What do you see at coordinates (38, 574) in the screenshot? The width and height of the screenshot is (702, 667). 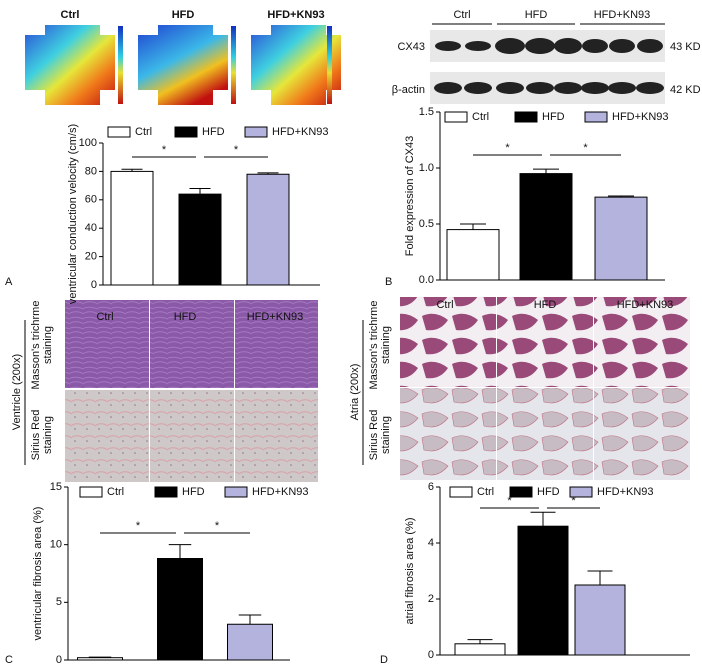 I see `y-axis-label: ventricular fibrosis area (%)` at bounding box center [38, 574].